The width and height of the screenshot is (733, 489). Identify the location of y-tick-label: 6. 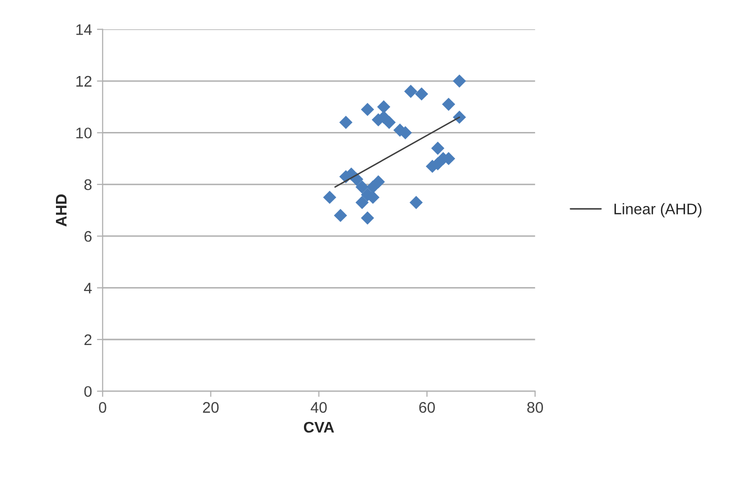
(88, 236).